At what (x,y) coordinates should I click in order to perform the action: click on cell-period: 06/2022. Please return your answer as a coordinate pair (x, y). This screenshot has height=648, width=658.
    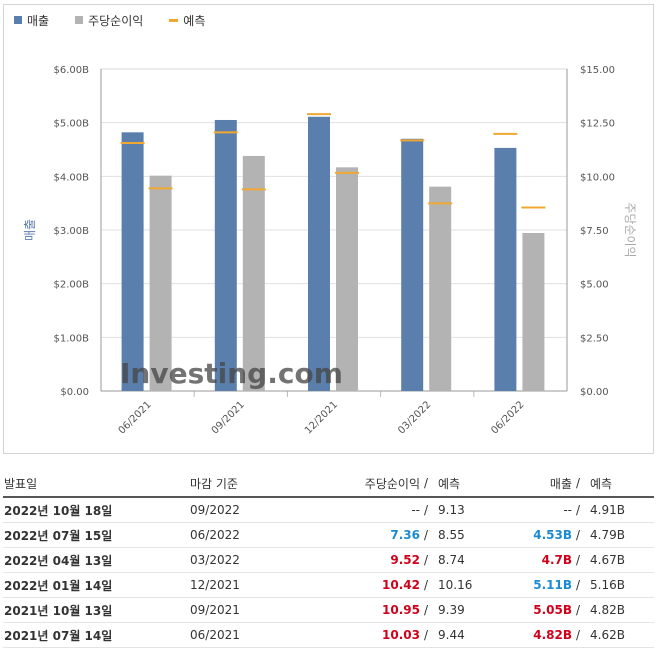
    Looking at the image, I should click on (215, 535).